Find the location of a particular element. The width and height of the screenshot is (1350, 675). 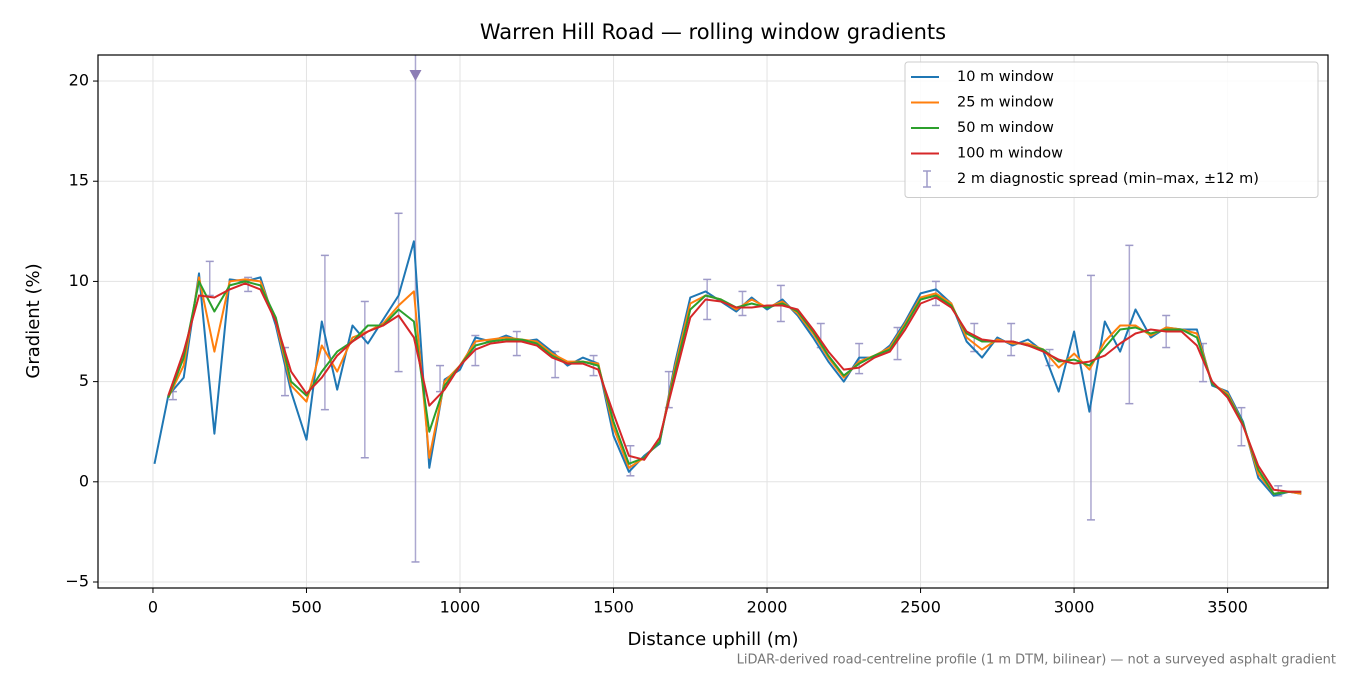

x-tick-label: 1000 is located at coordinates (460, 607).